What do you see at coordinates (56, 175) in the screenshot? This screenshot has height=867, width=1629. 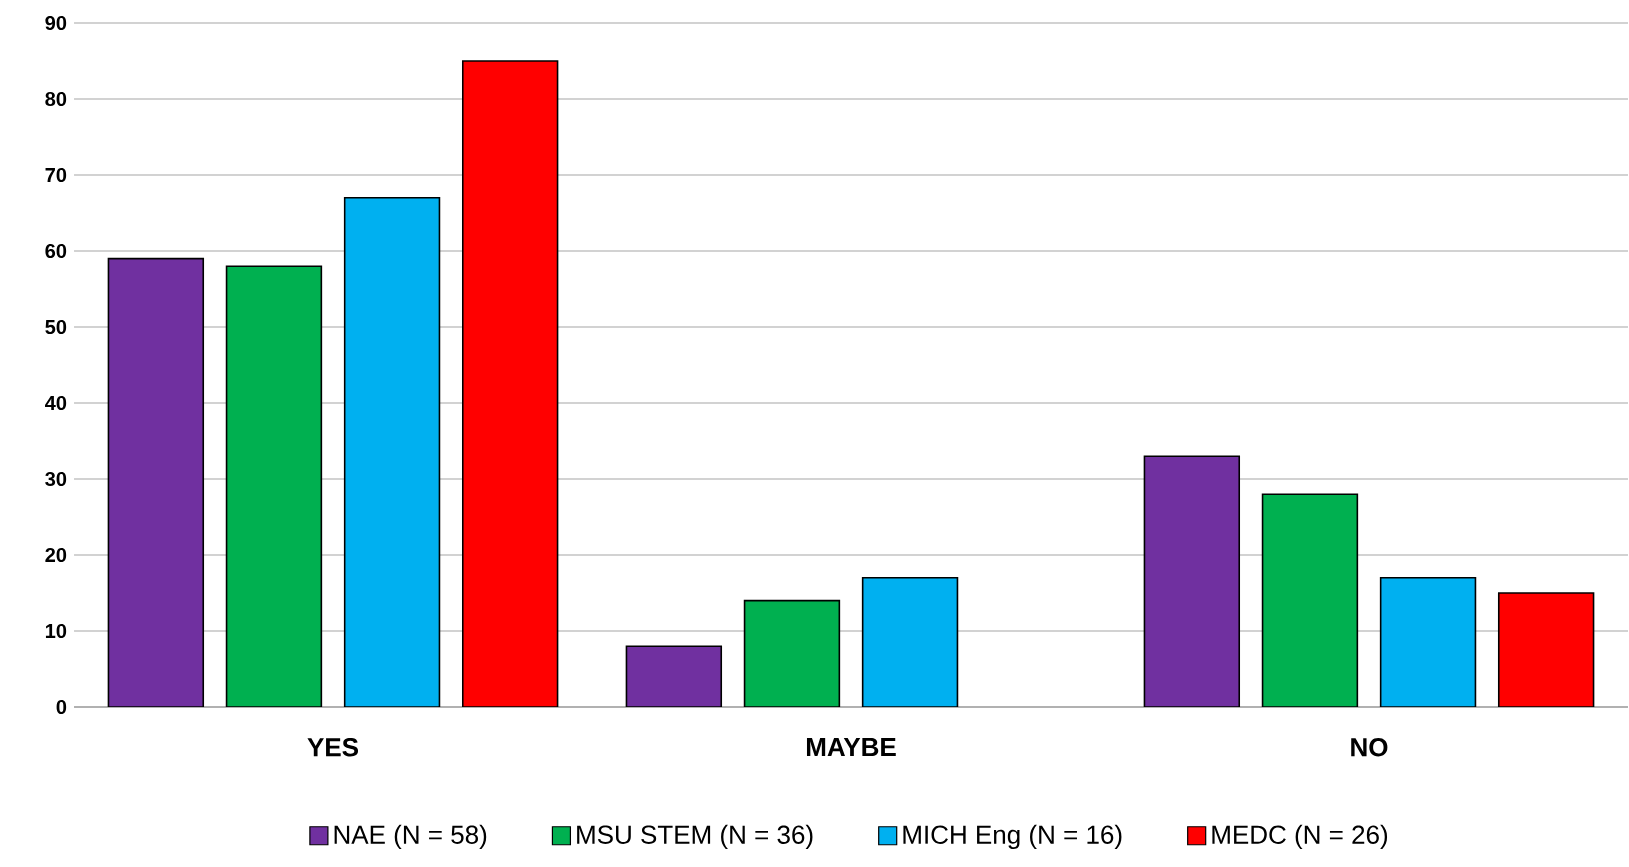 I see `y-tick-label: 70` at bounding box center [56, 175].